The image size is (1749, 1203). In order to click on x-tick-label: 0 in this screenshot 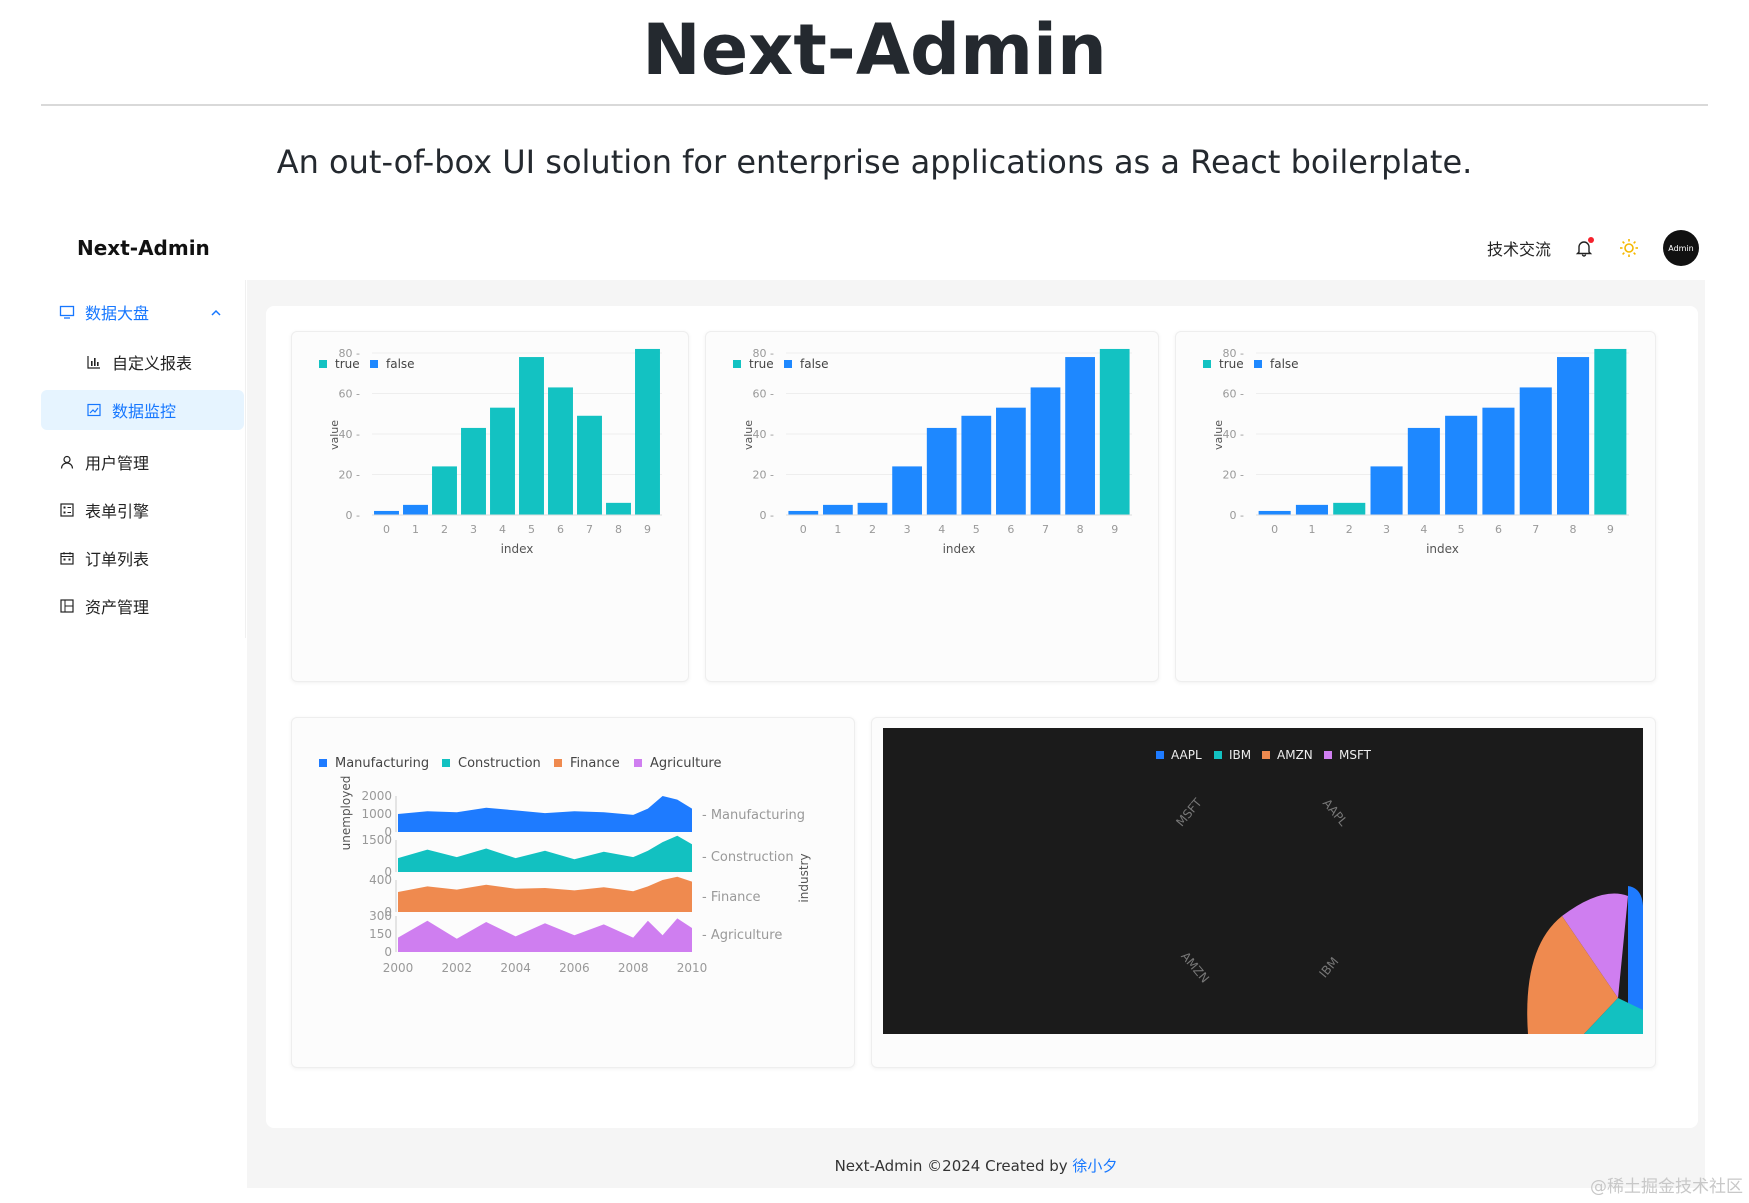, I will do `click(386, 529)`.